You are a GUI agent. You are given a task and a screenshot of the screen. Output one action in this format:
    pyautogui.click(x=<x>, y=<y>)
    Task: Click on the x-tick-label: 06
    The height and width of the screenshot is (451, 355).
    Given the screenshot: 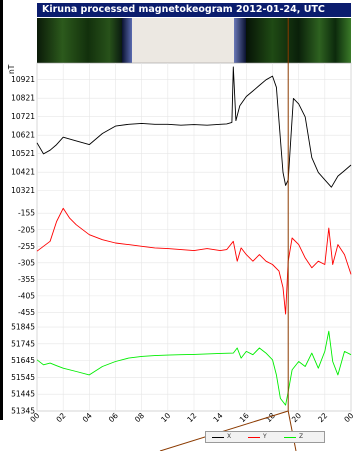 What is the action you would take?
    pyautogui.click(x=113, y=417)
    